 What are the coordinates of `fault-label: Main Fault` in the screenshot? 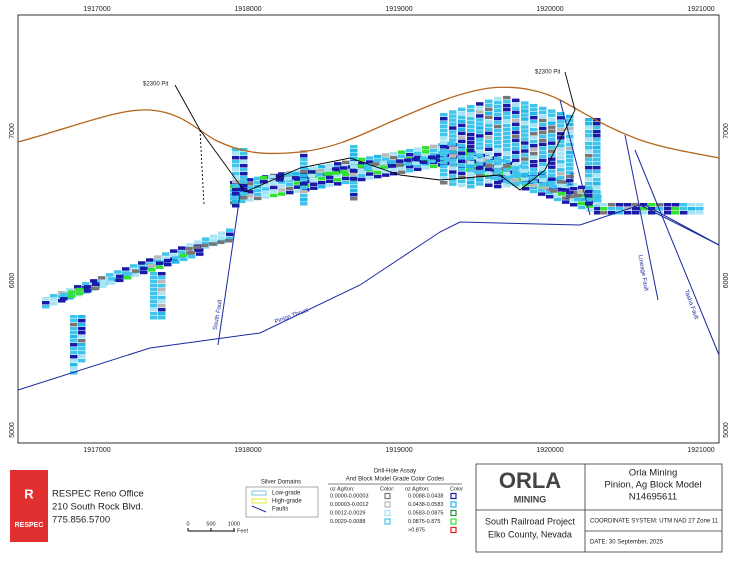 It's located at (571, 186).